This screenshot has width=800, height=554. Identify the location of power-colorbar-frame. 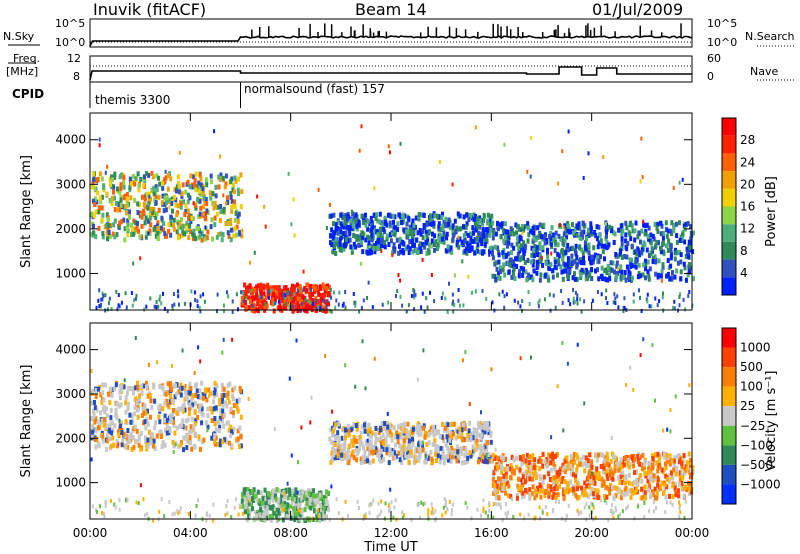
(729, 206).